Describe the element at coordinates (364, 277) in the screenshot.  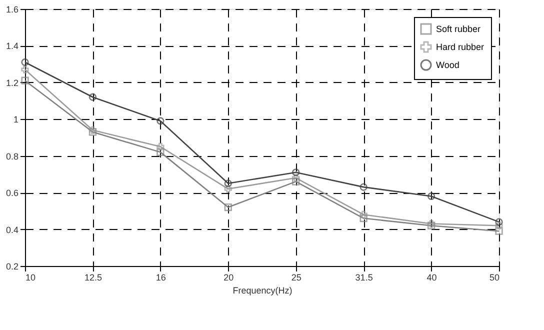
I see `x-tick-label: 31.5` at that location.